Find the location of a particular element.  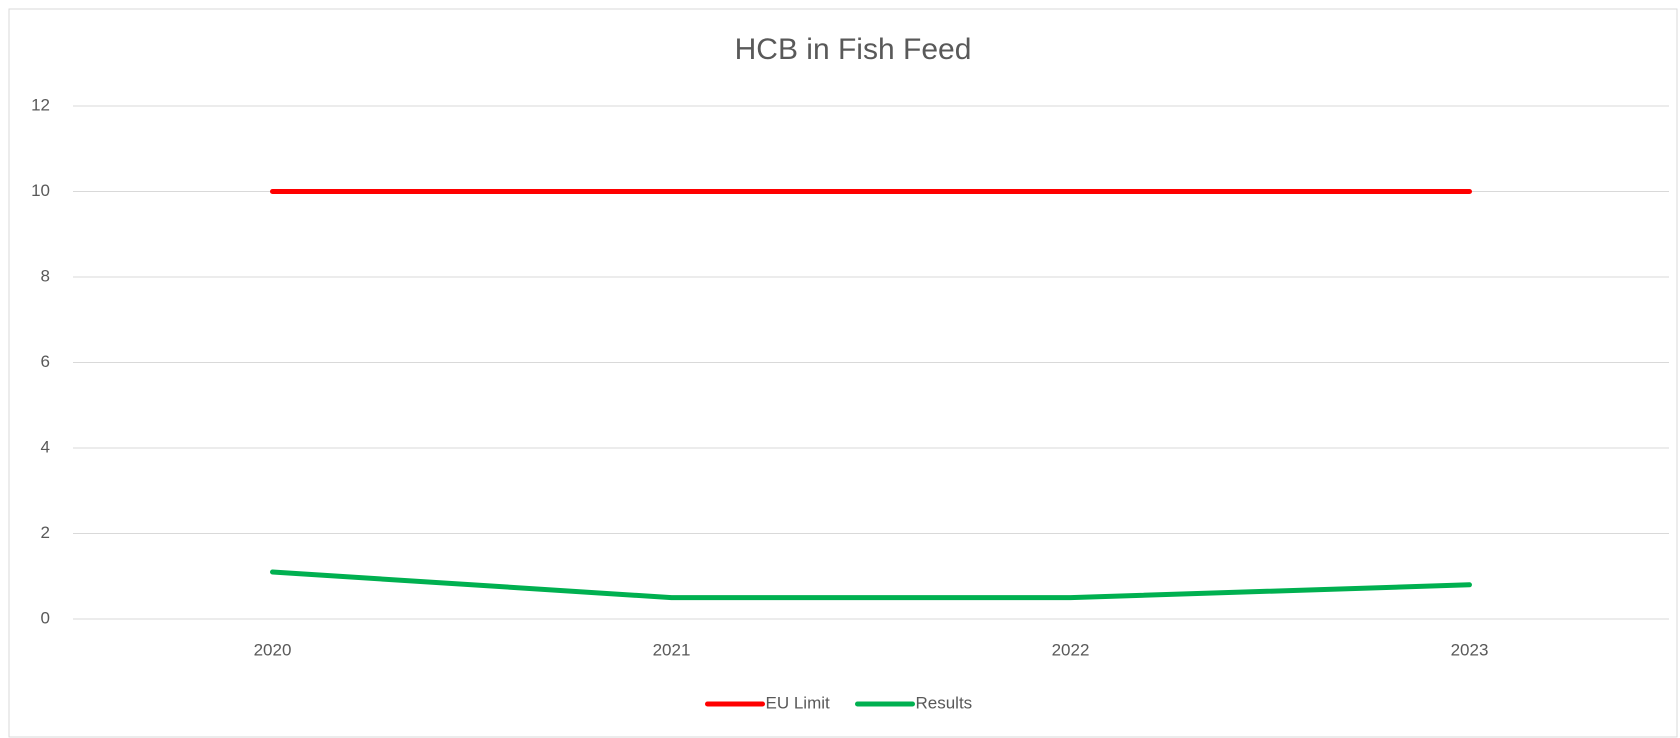

y-tick-label: 6 is located at coordinates (45, 361).